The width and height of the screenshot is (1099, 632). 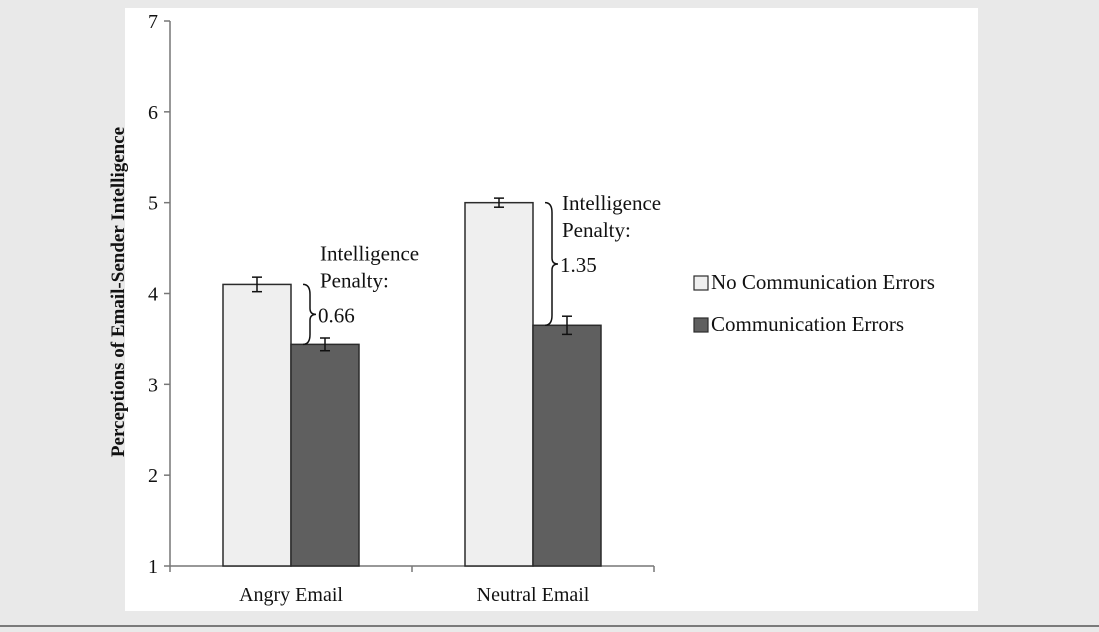 What do you see at coordinates (257, 425) in the screenshot?
I see `bar-no-errors-angry` at bounding box center [257, 425].